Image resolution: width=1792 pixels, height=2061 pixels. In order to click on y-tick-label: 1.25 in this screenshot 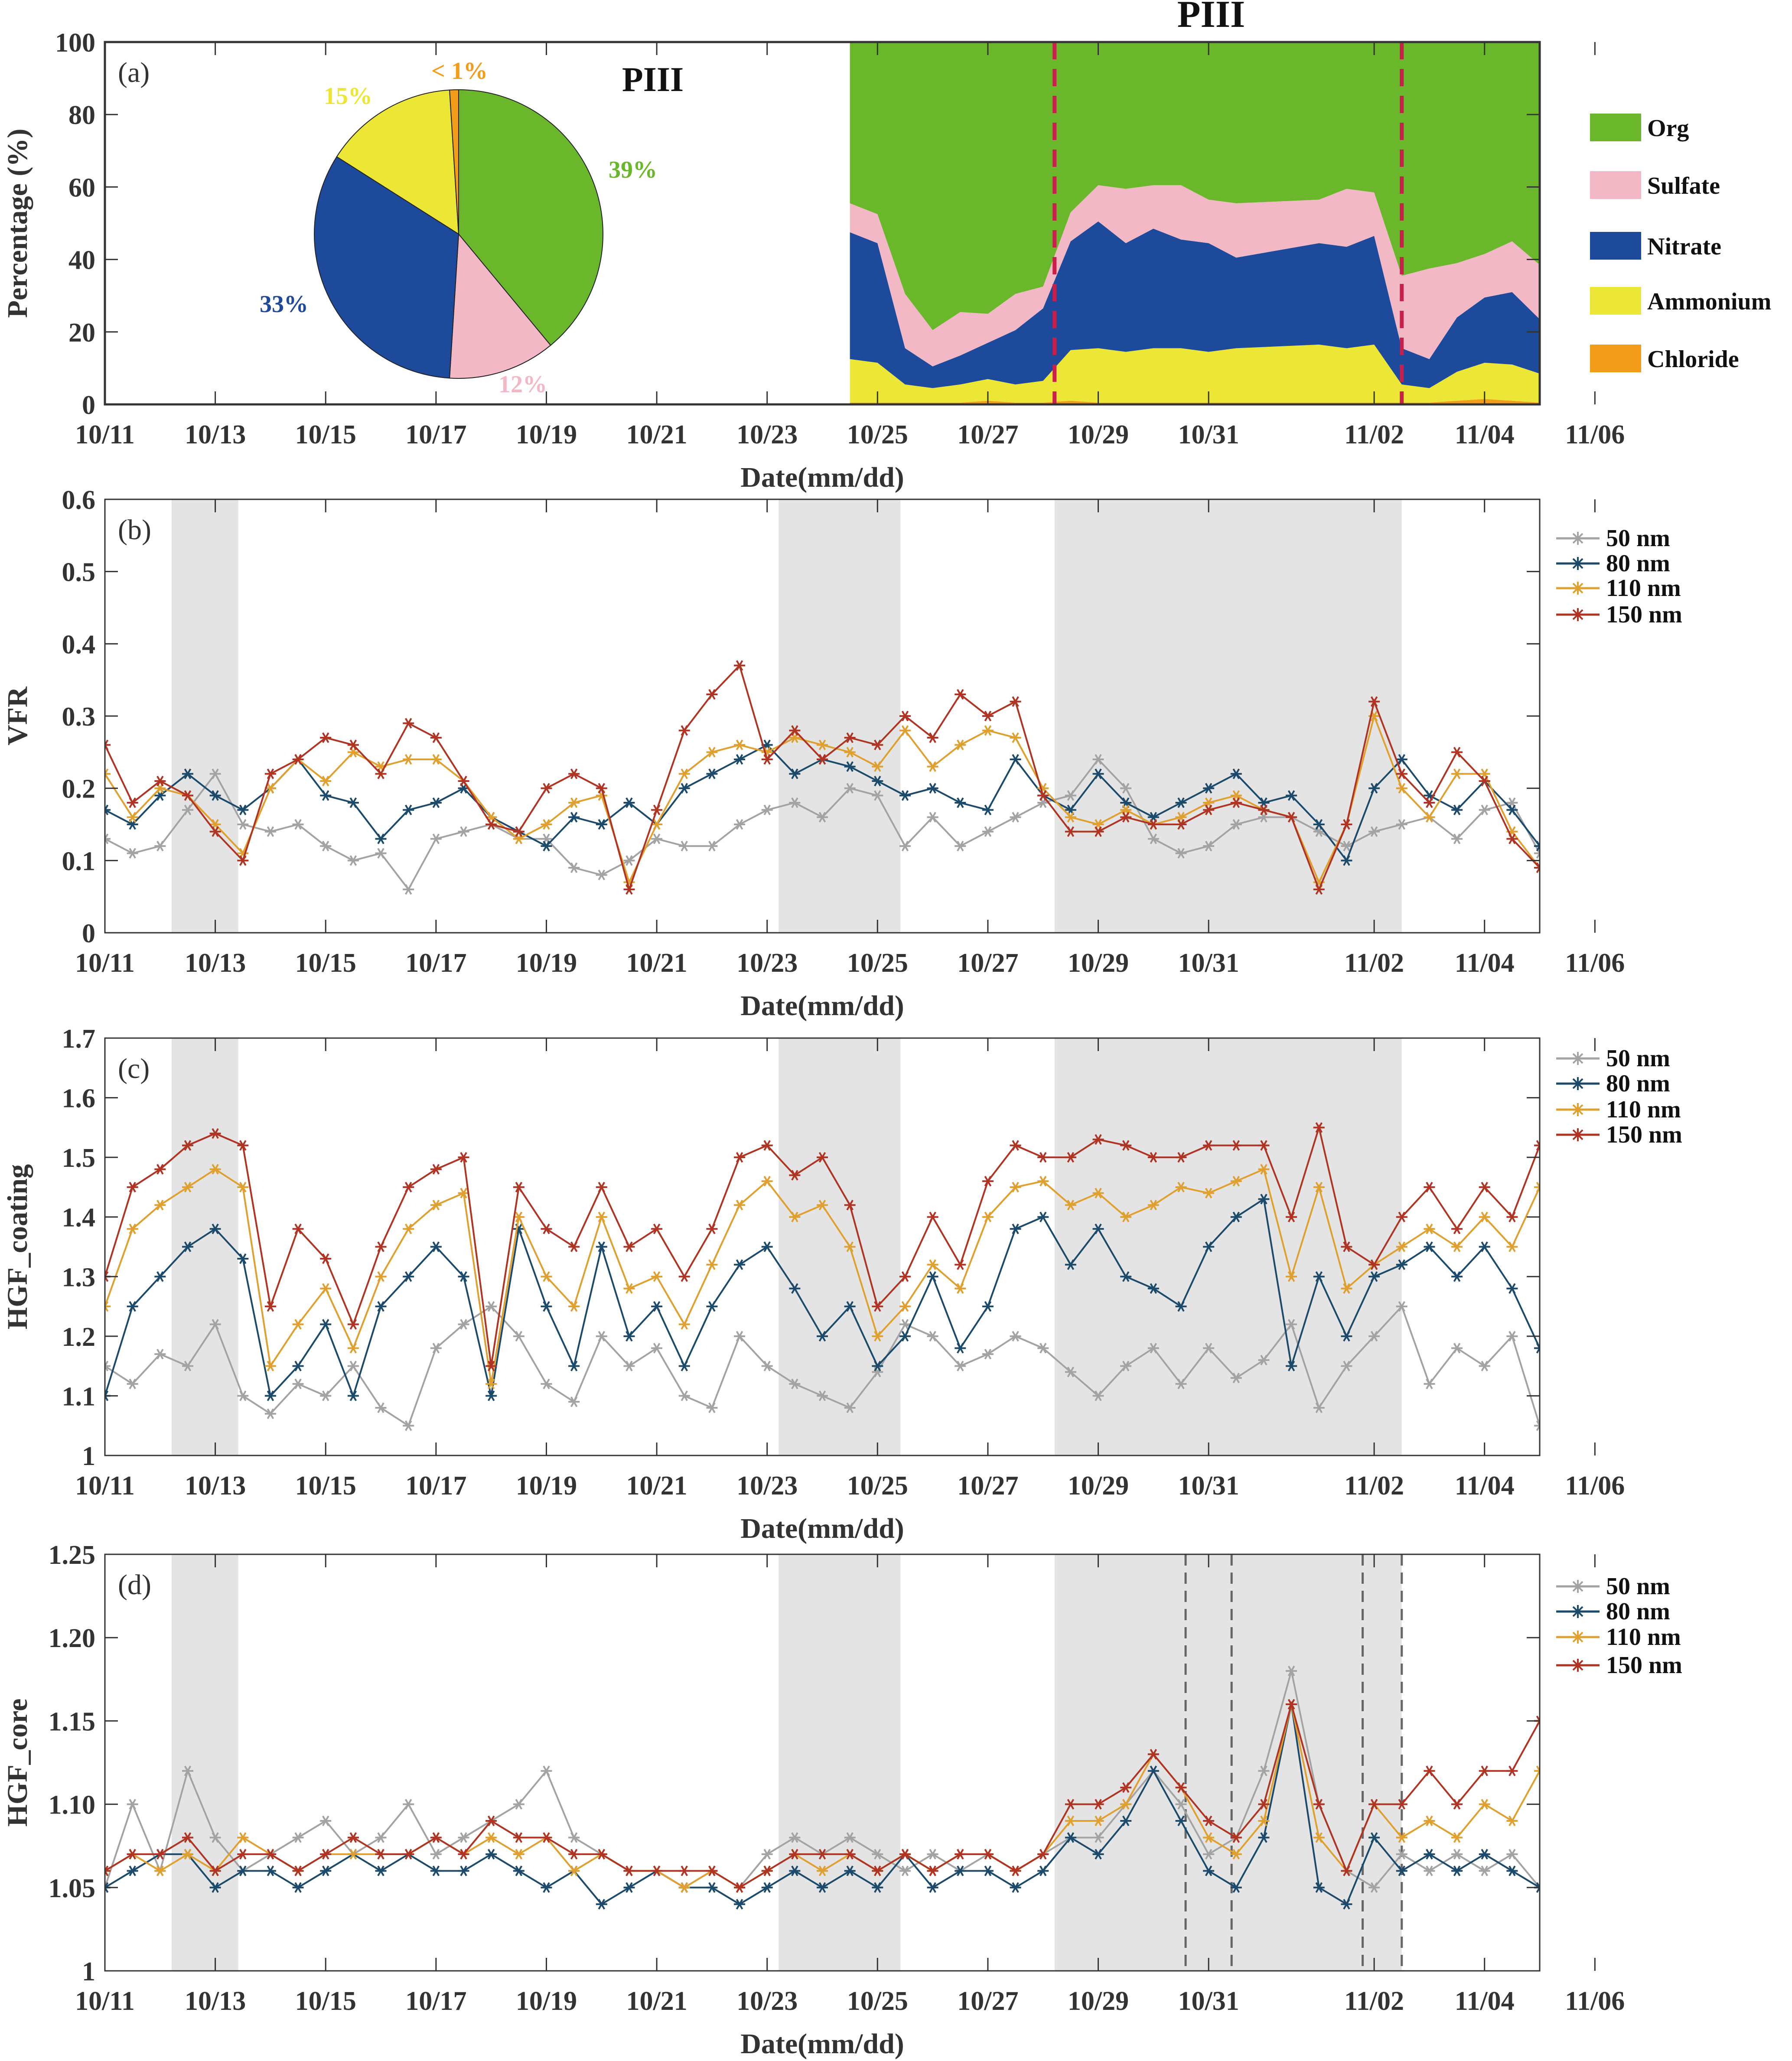, I will do `click(72, 1555)`.